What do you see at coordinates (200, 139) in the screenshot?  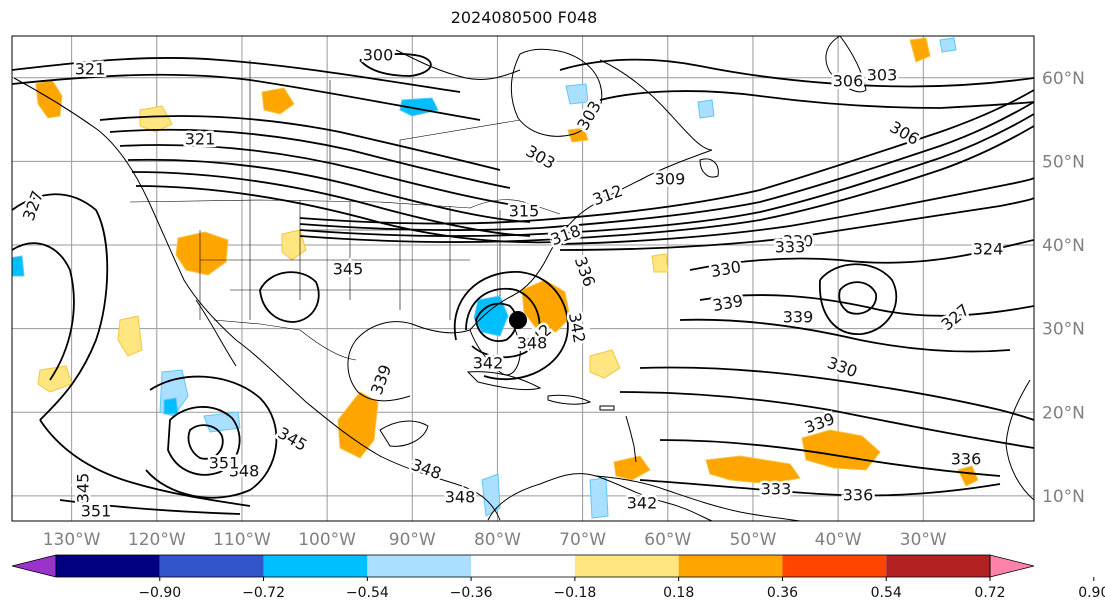 I see `contour-label-halo: 321` at bounding box center [200, 139].